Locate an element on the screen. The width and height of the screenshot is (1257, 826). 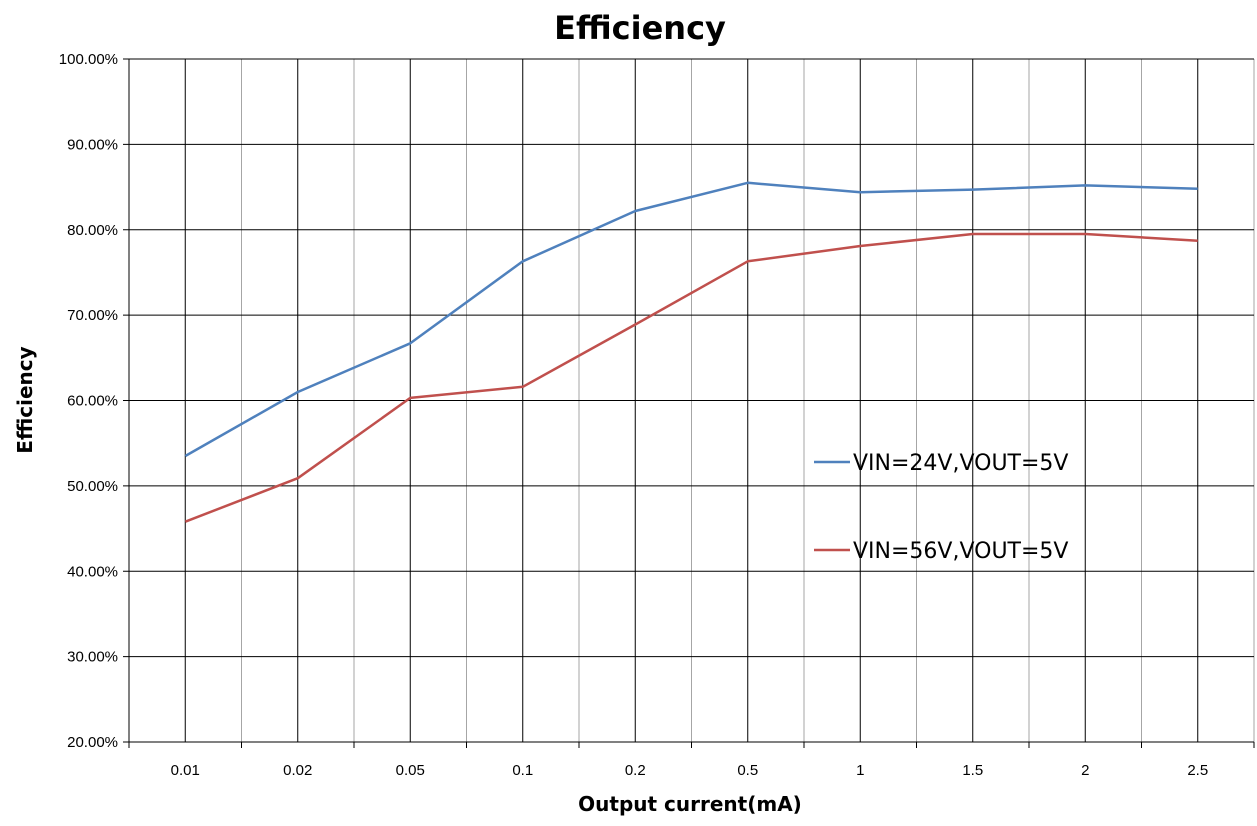
chart-title: Efficiency is located at coordinates (640, 28).